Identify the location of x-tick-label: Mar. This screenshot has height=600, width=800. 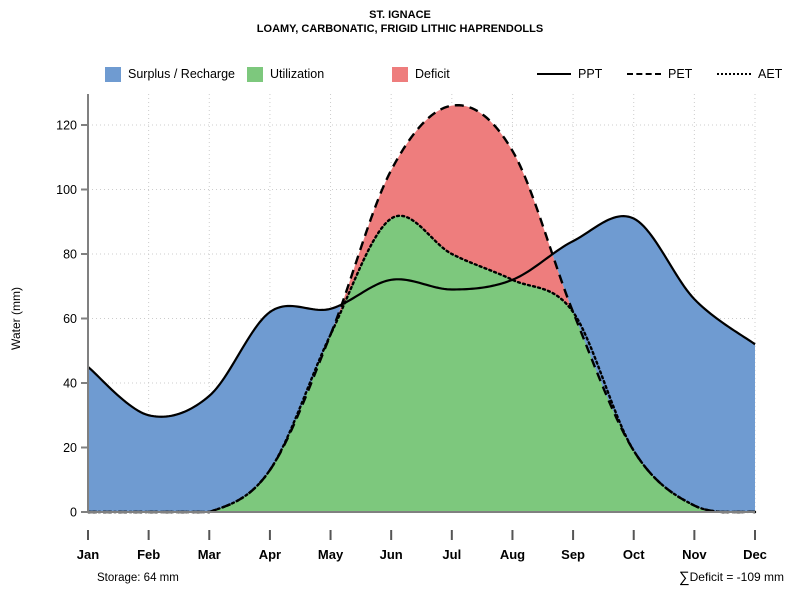
(209, 554).